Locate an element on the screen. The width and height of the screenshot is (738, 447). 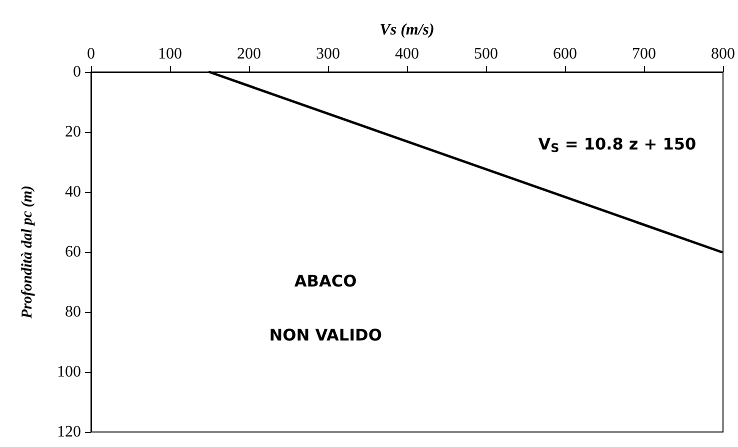
y-tick-label: 40 is located at coordinates (73, 192).